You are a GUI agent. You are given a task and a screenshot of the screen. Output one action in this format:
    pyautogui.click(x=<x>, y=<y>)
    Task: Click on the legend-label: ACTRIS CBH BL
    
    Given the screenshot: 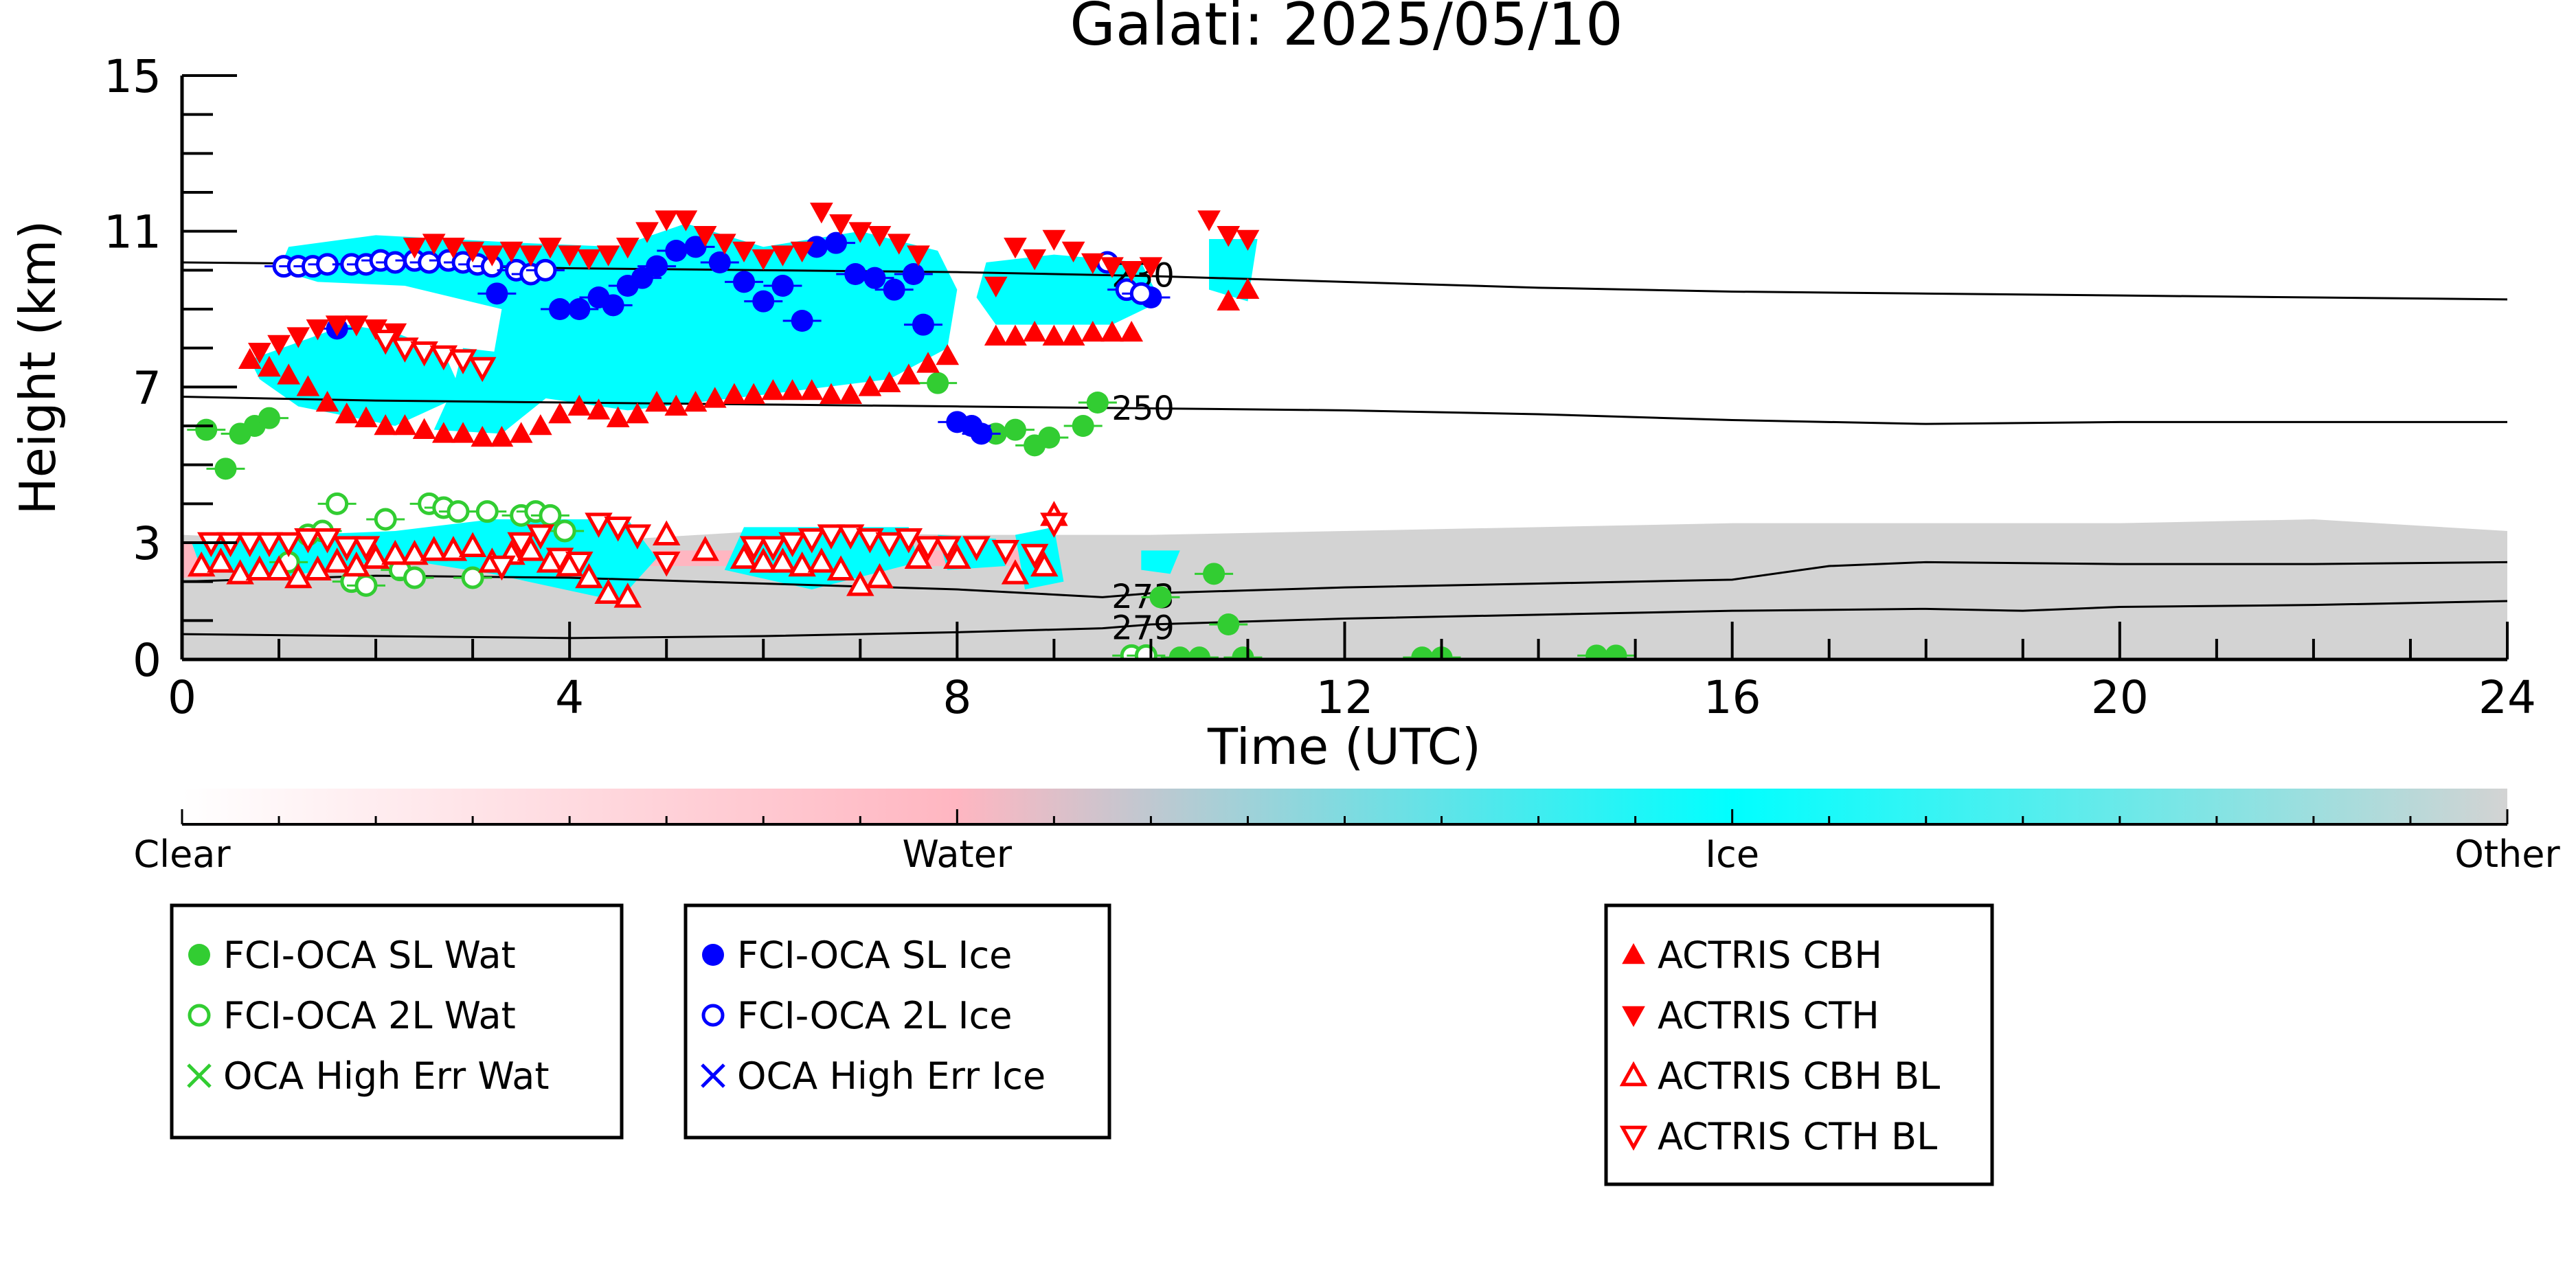 What is the action you would take?
    pyautogui.click(x=1799, y=1076)
    